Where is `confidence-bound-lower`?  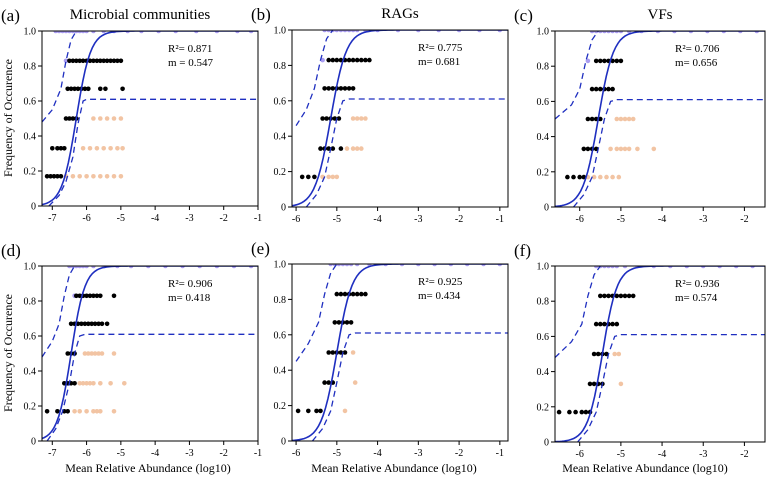
confidence-bound-lower is located at coordinates (153, 152).